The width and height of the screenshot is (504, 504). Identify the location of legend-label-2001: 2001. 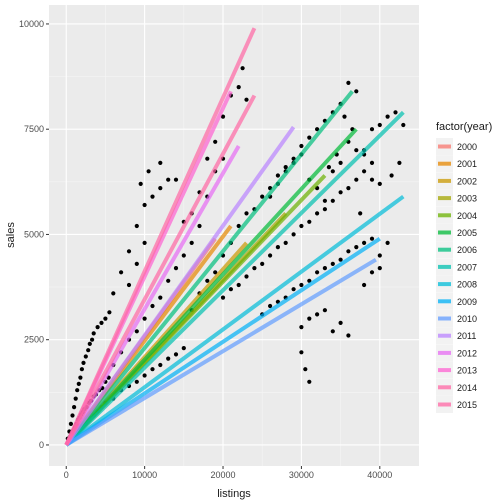
(467, 164).